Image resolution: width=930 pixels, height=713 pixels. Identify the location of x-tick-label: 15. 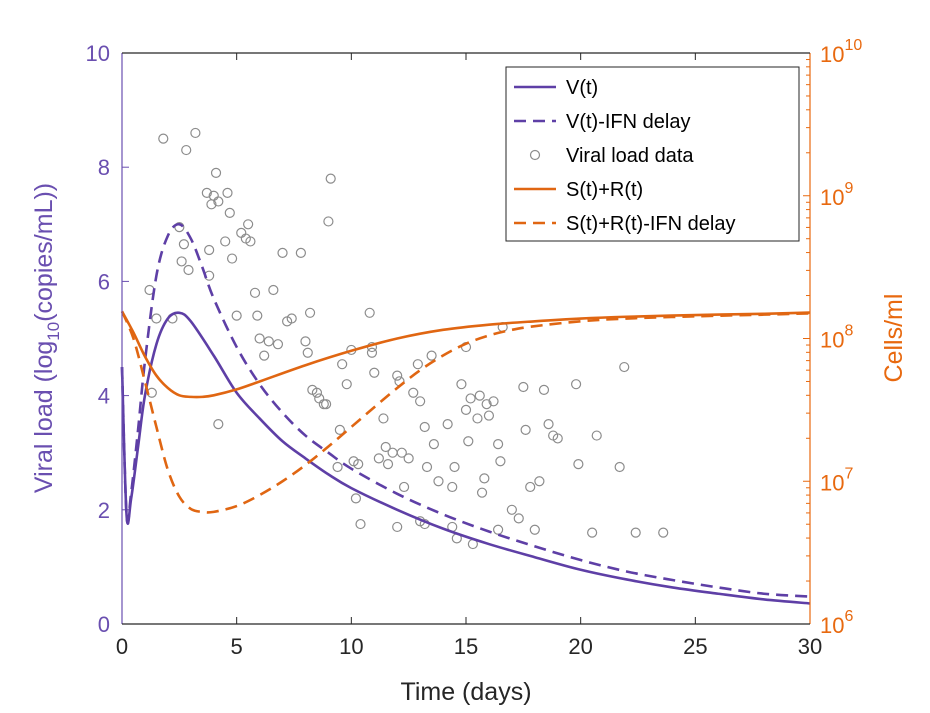
(466, 646).